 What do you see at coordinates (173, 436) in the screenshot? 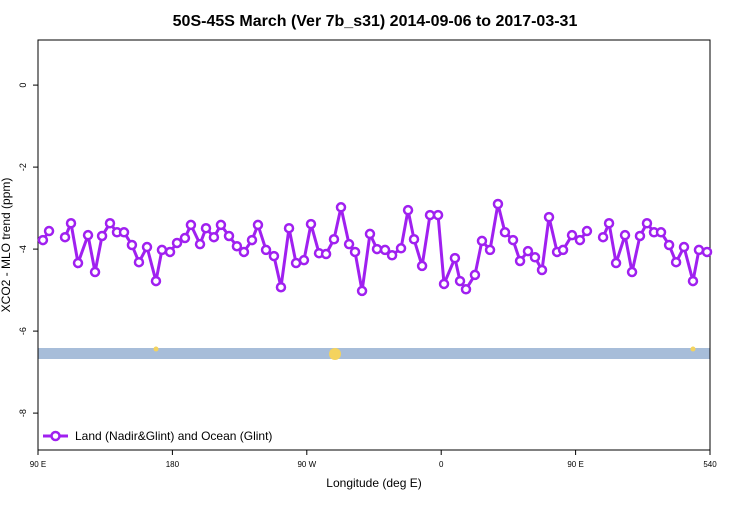
I see `legend-label: Land (Nadir&Glint) and Ocean (Glint)` at bounding box center [173, 436].